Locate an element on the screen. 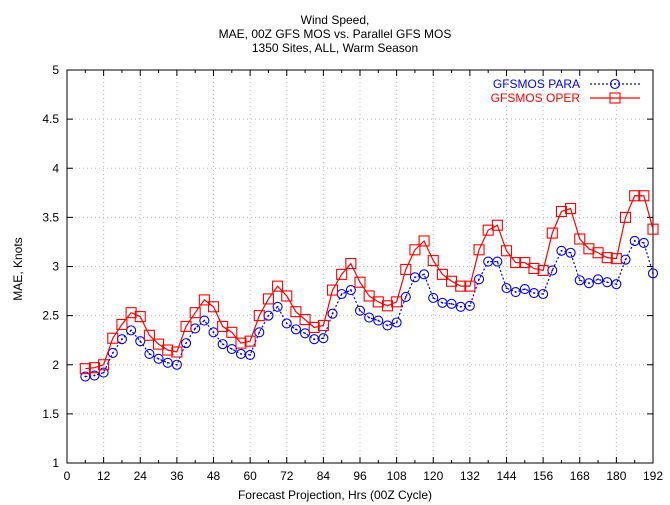 The width and height of the screenshot is (670, 505). x-tick-label: 96 is located at coordinates (360, 476).